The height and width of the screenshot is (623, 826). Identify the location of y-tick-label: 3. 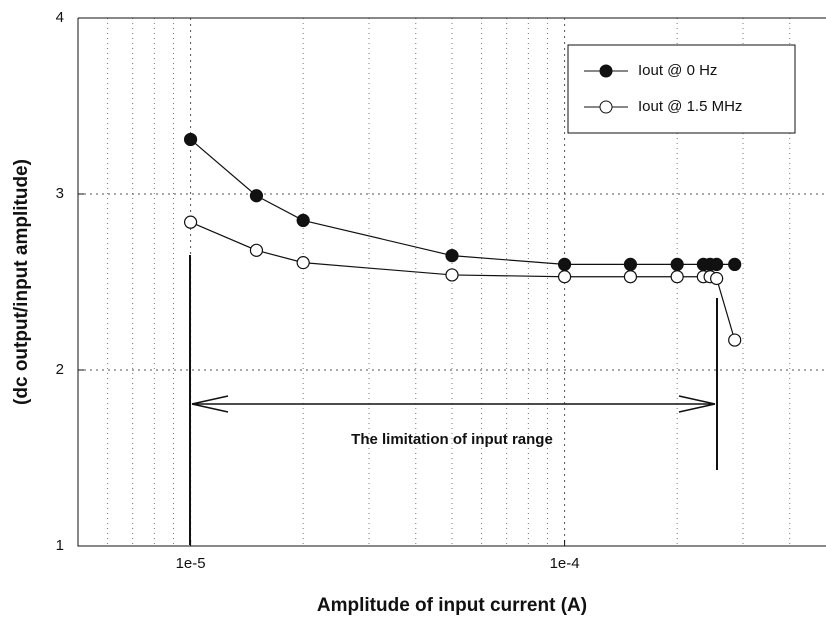
(60, 193).